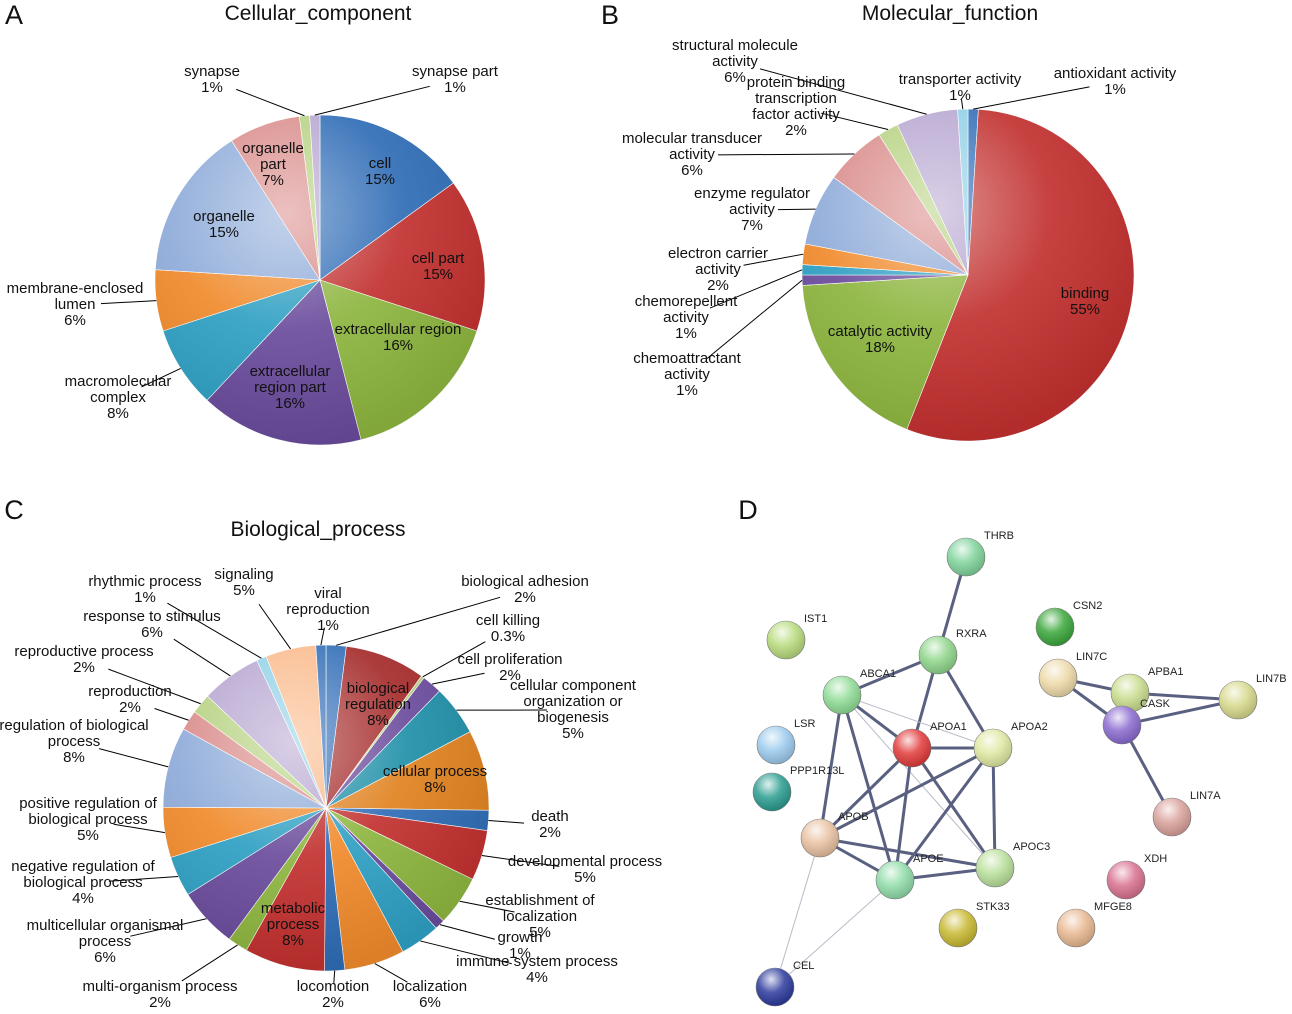 Image resolution: width=1292 pixels, height=1014 pixels. I want to click on slice-label: metabolic process 8%, so click(293, 925).